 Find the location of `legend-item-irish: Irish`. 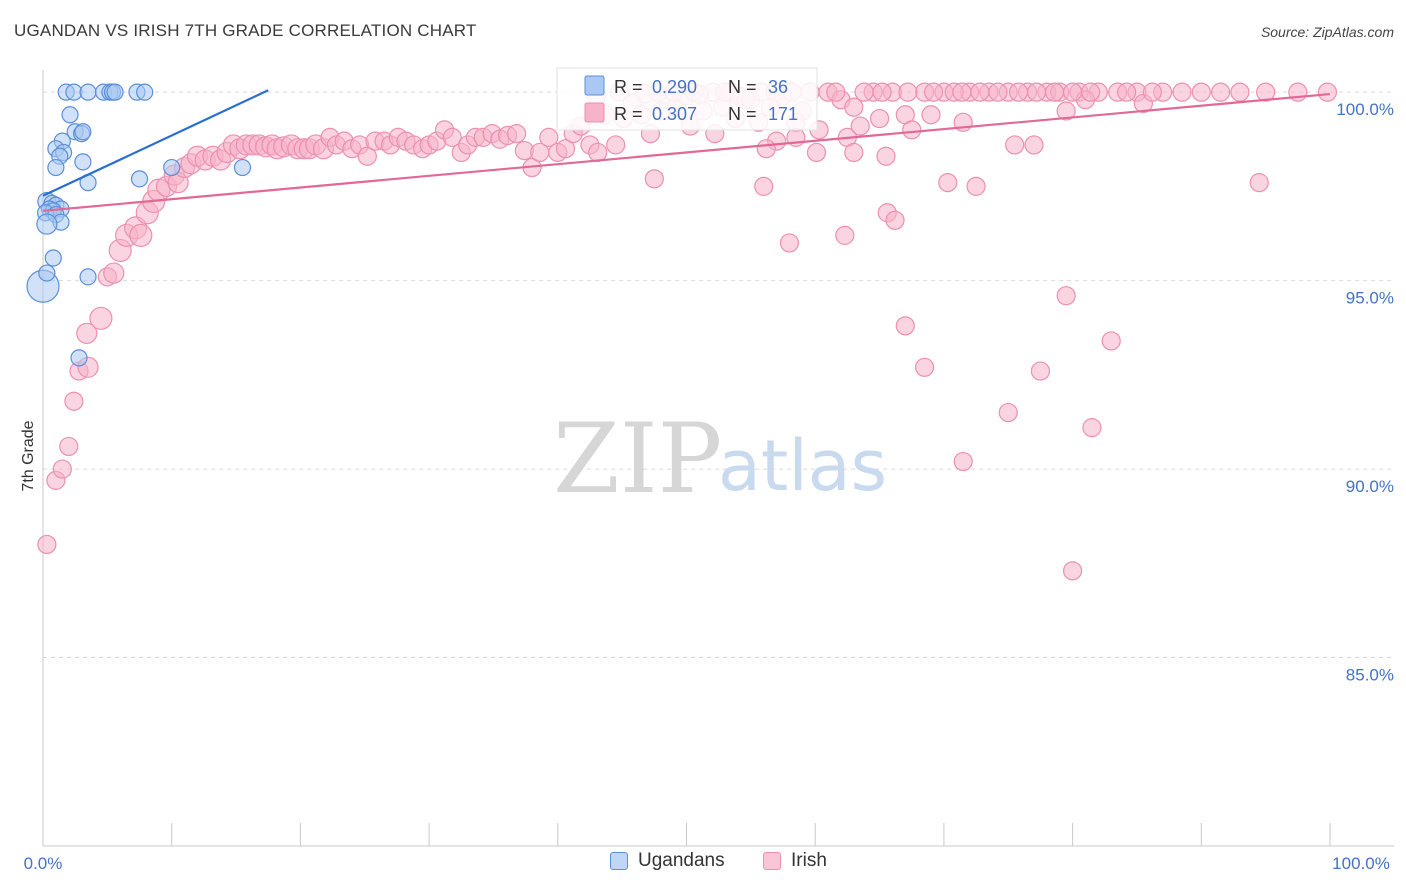

legend-item-irish: Irish is located at coordinates (795, 861).